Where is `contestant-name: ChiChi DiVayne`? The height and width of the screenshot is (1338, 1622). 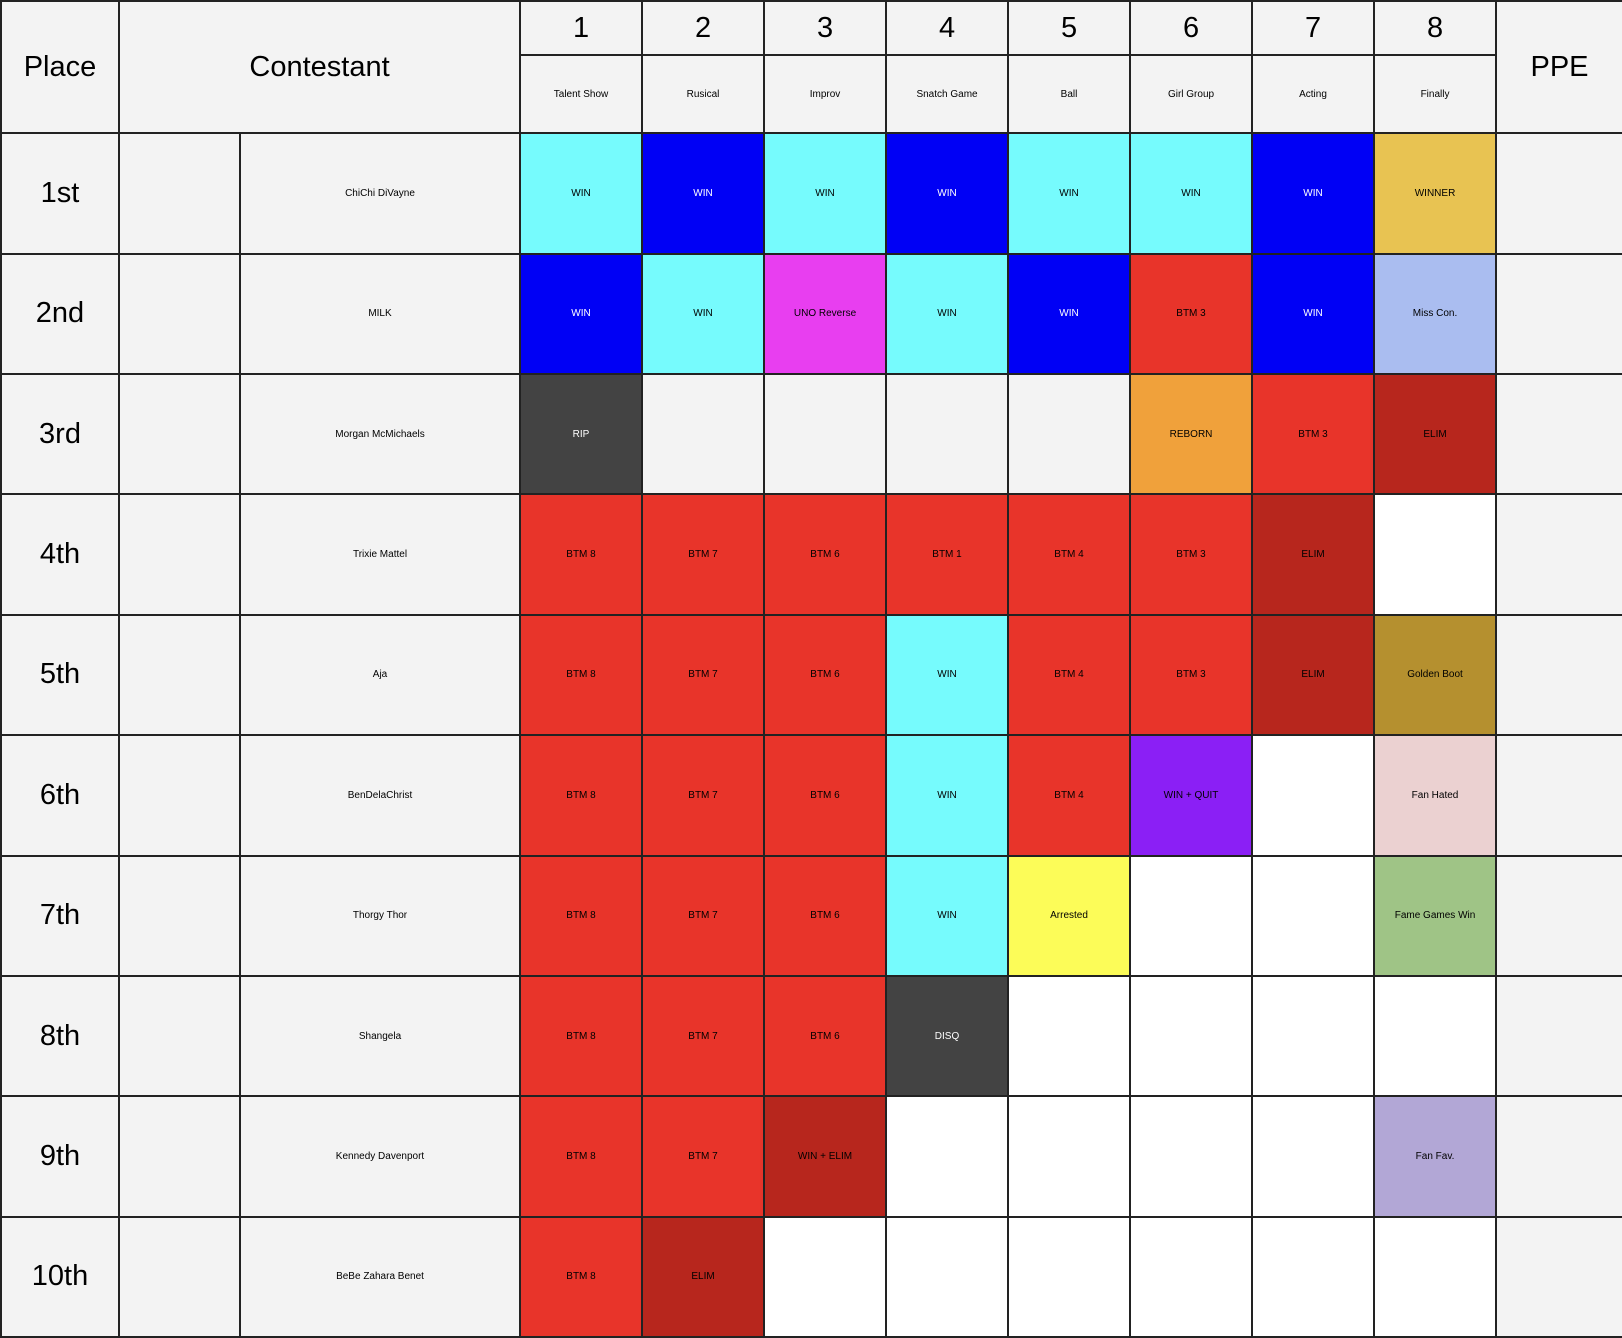
contestant-name: ChiChi DiVayne is located at coordinates (380, 193).